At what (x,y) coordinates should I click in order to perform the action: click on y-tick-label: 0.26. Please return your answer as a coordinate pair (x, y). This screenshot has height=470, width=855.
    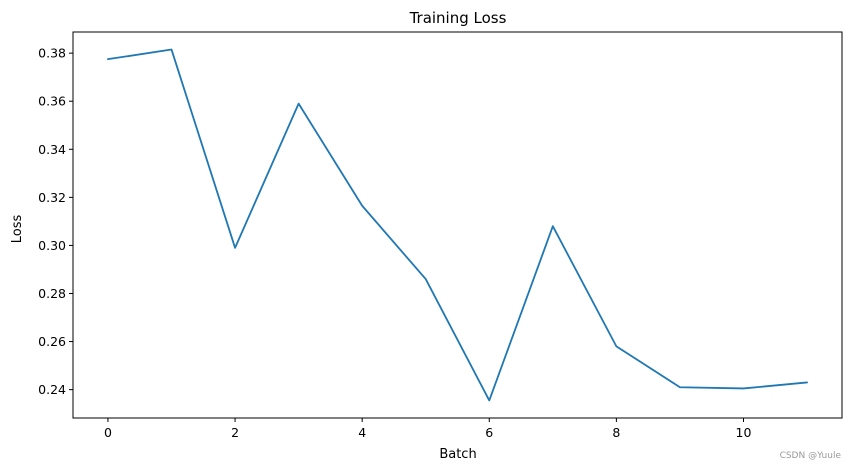
    Looking at the image, I should click on (52, 341).